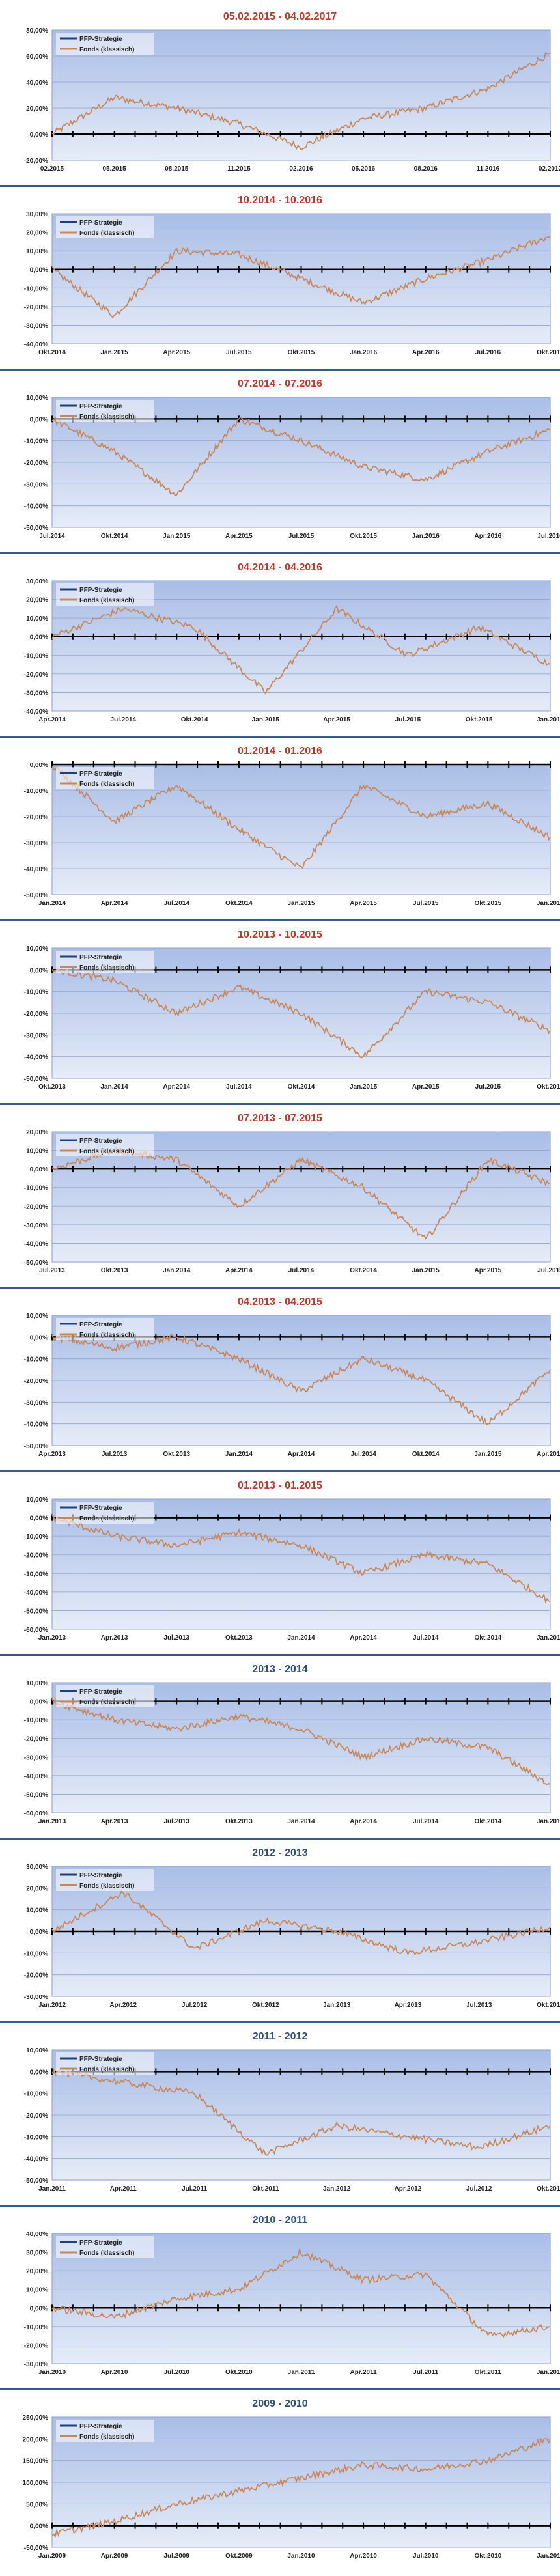 Image resolution: width=560 pixels, height=2576 pixels. Describe the element at coordinates (280, 1119) in the screenshot. I see `chart-title: 07.2013 - 07.2015` at that location.